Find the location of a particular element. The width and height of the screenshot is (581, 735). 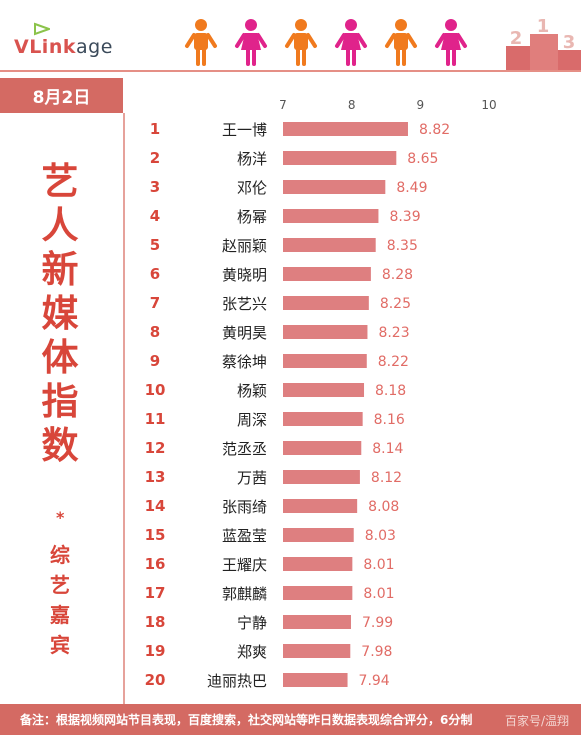

category-label: 蓝盈莹 is located at coordinates (244, 536).